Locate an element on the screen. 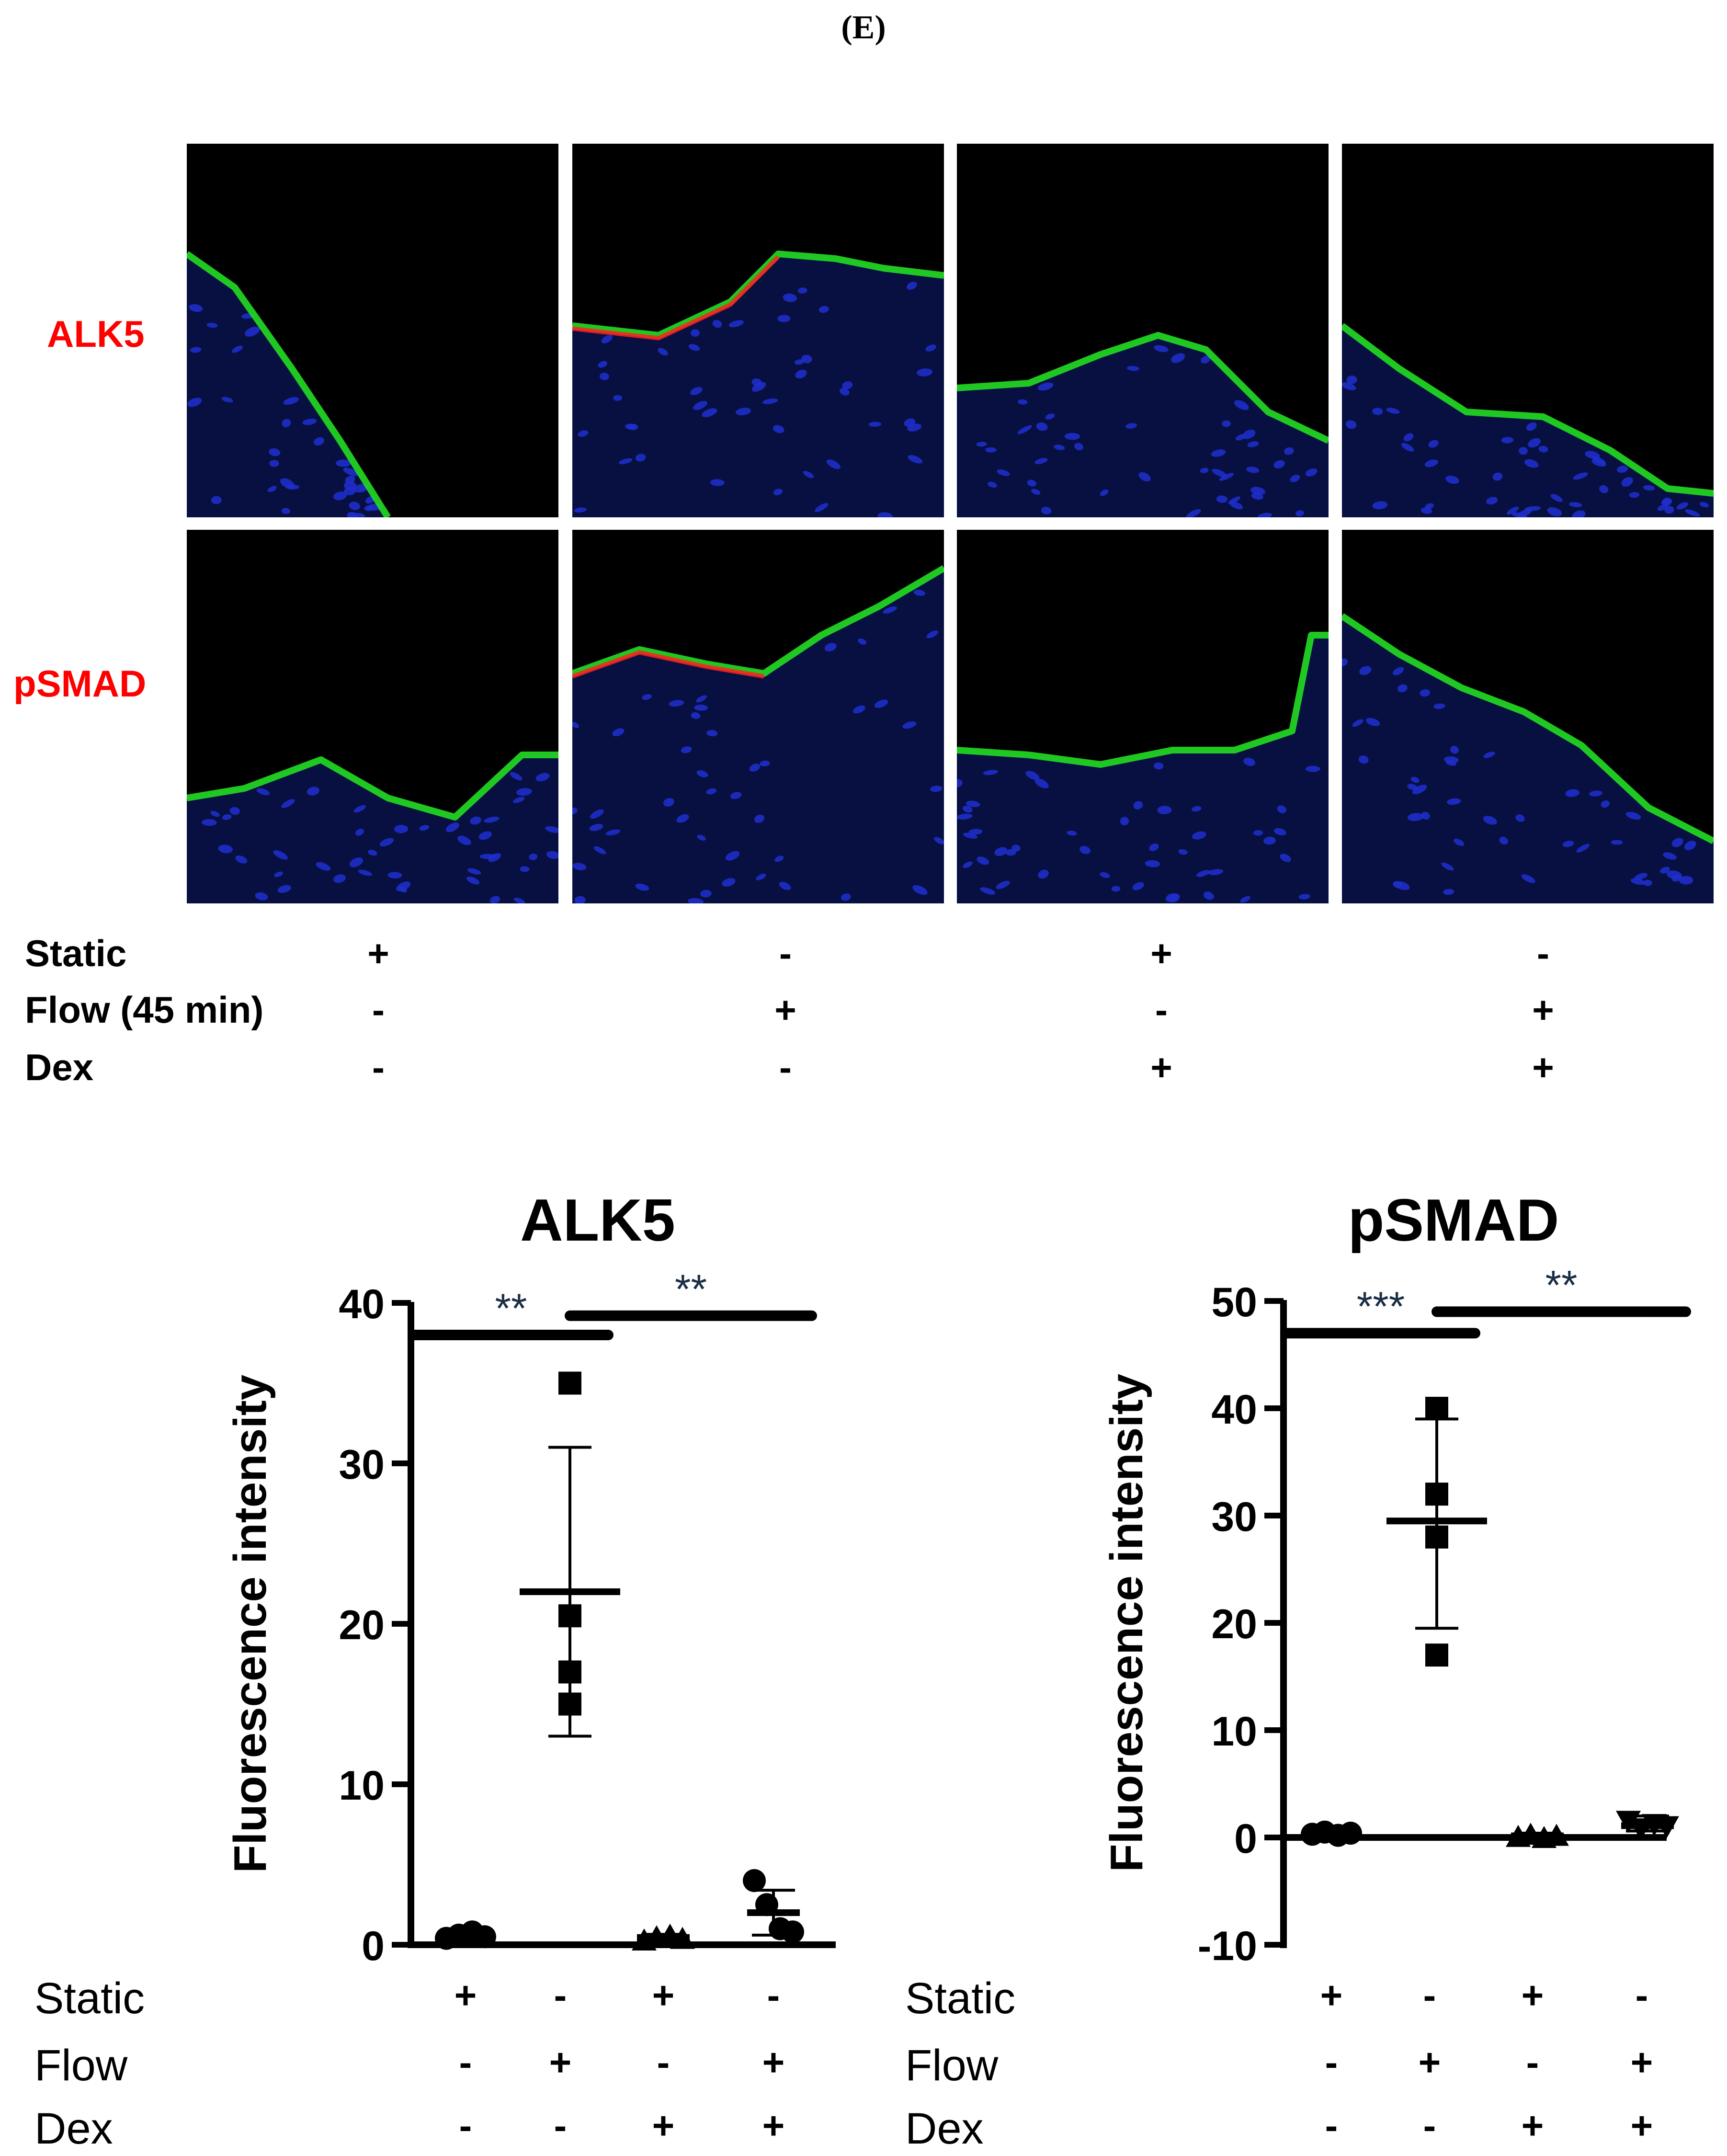 The height and width of the screenshot is (2156, 1727). treatment-label-flow: Flow is located at coordinates (952, 2065).